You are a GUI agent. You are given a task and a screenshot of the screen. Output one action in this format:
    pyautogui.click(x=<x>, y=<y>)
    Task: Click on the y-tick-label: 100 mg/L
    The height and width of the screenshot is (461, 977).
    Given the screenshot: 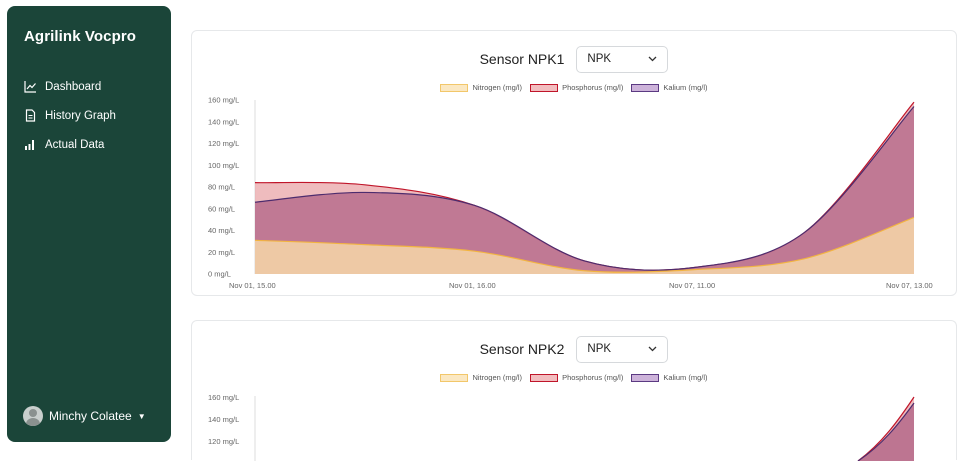 What is the action you would take?
    pyautogui.click(x=223, y=165)
    